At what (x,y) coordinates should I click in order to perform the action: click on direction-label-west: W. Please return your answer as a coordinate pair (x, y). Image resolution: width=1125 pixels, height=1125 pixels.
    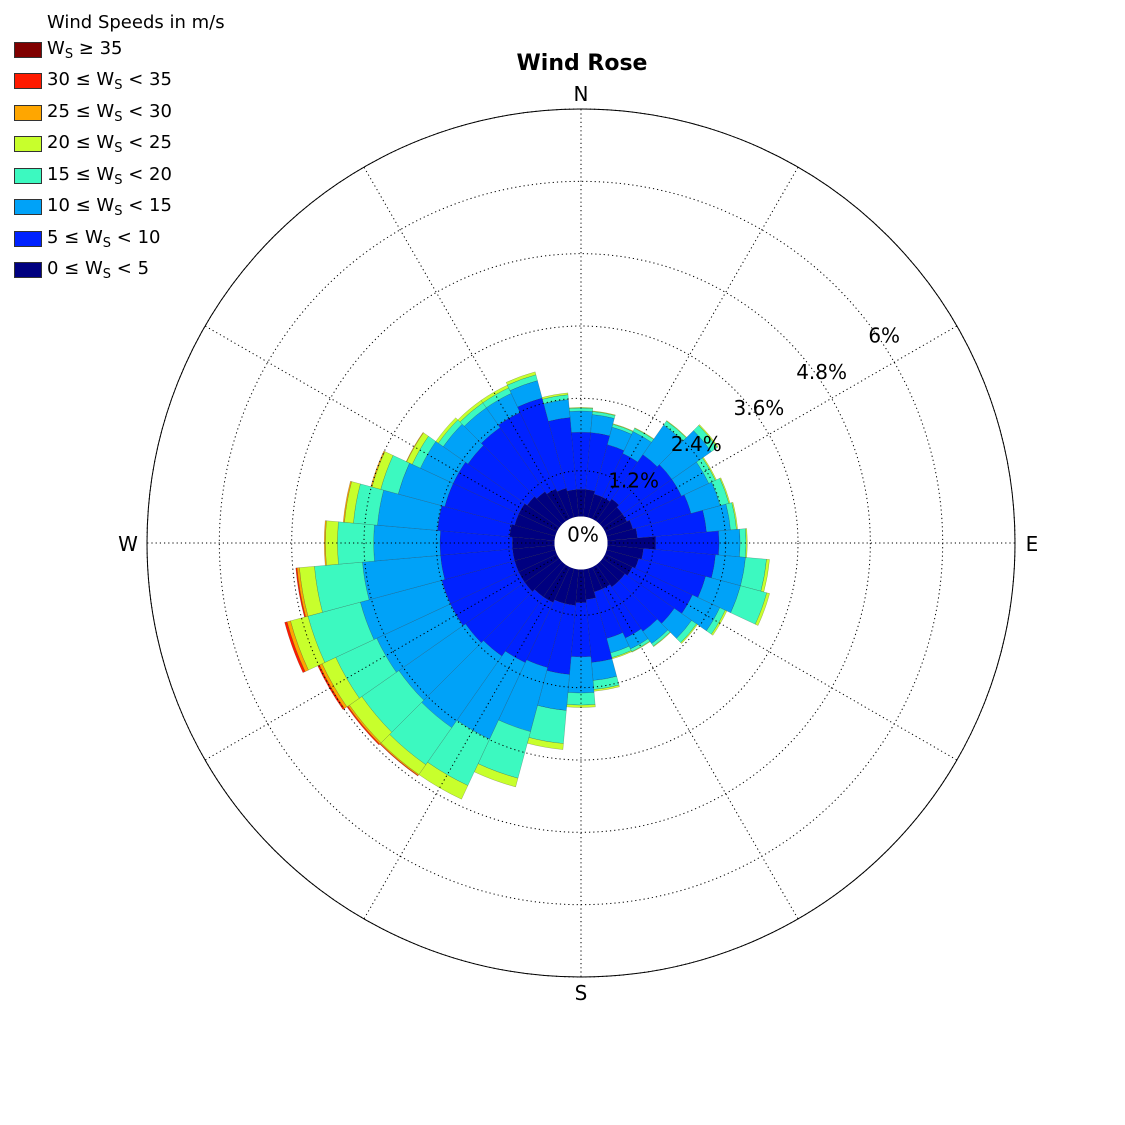
    Looking at the image, I should click on (128, 544).